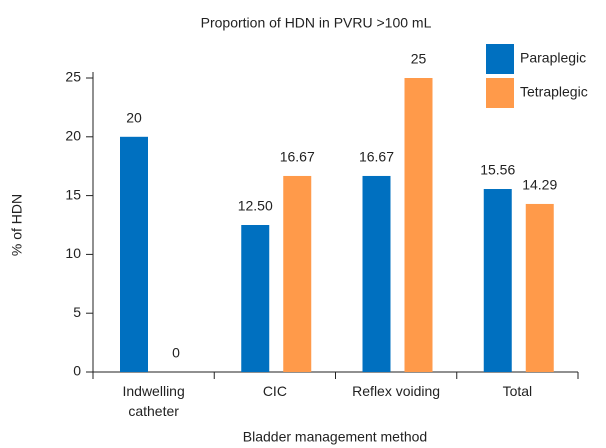 The height and width of the screenshot is (448, 606). What do you see at coordinates (419, 59) in the screenshot?
I see `value-label: 25` at bounding box center [419, 59].